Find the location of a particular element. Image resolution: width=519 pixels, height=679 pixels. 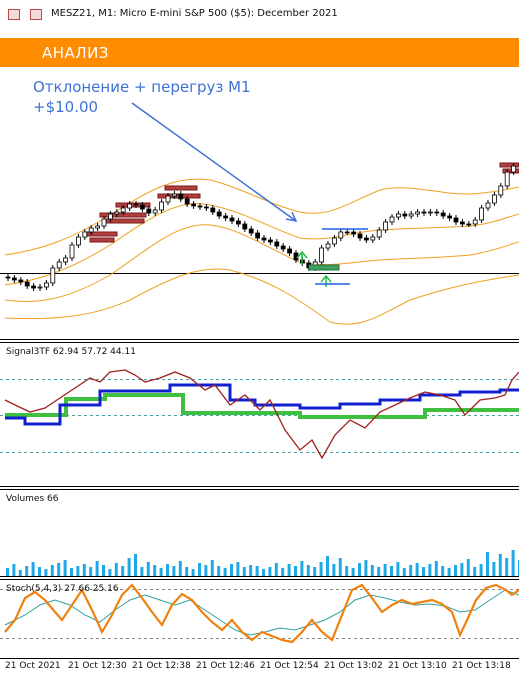

time-axis-label: 21 Oct 2021 is located at coordinates (33, 666).